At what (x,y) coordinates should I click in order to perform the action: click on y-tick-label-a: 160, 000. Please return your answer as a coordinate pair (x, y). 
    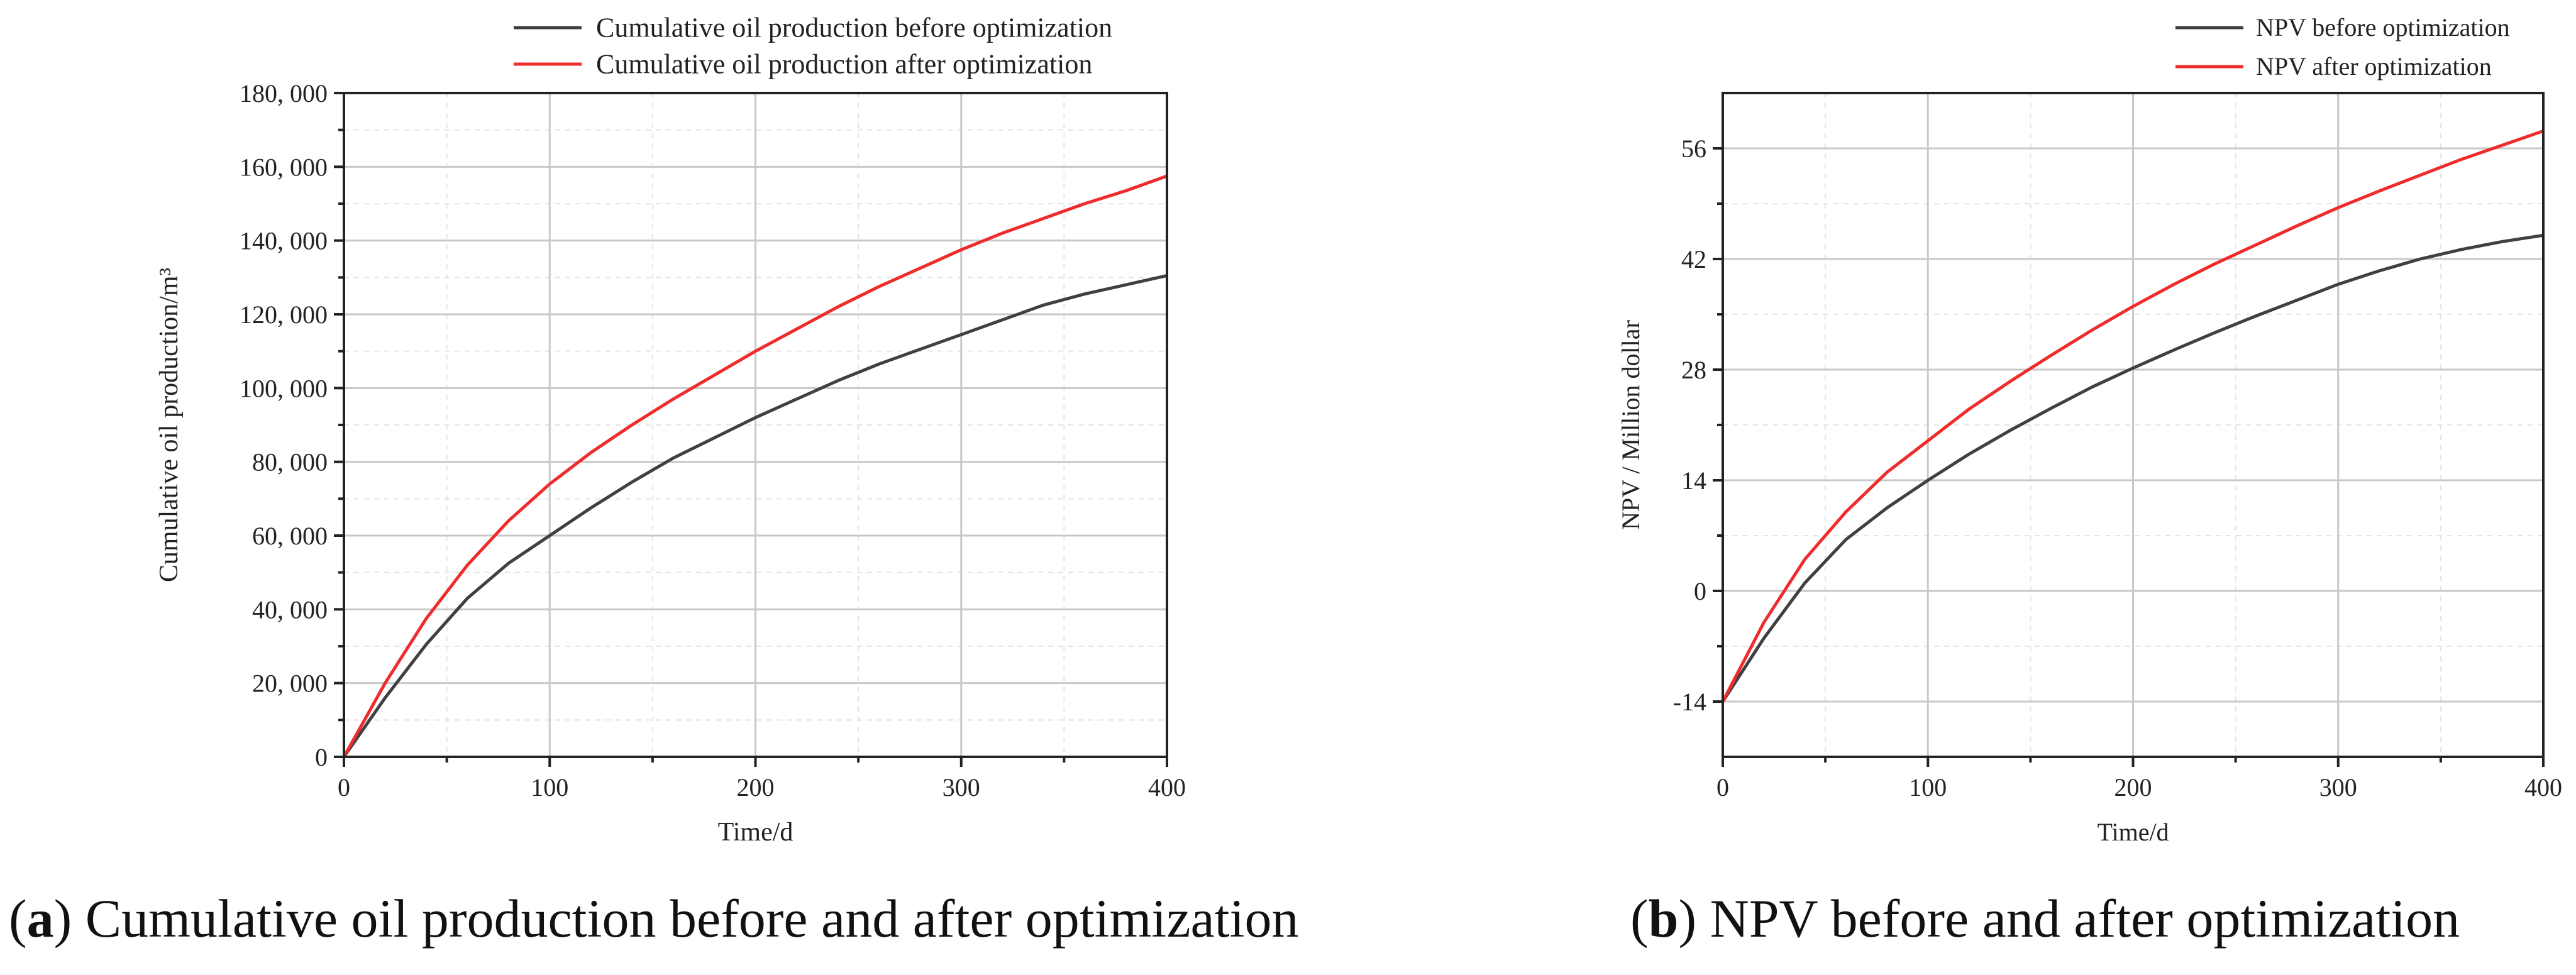
    Looking at the image, I should click on (284, 167).